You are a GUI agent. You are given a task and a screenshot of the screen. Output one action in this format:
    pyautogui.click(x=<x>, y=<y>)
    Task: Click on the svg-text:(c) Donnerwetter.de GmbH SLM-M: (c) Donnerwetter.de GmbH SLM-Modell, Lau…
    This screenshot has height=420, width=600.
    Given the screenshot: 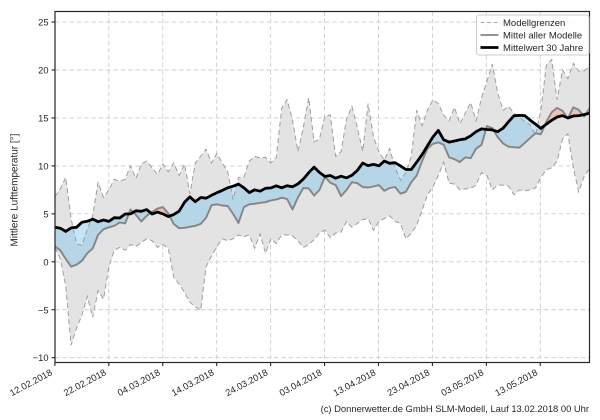 What is the action you would take?
    pyautogui.click(x=455, y=408)
    